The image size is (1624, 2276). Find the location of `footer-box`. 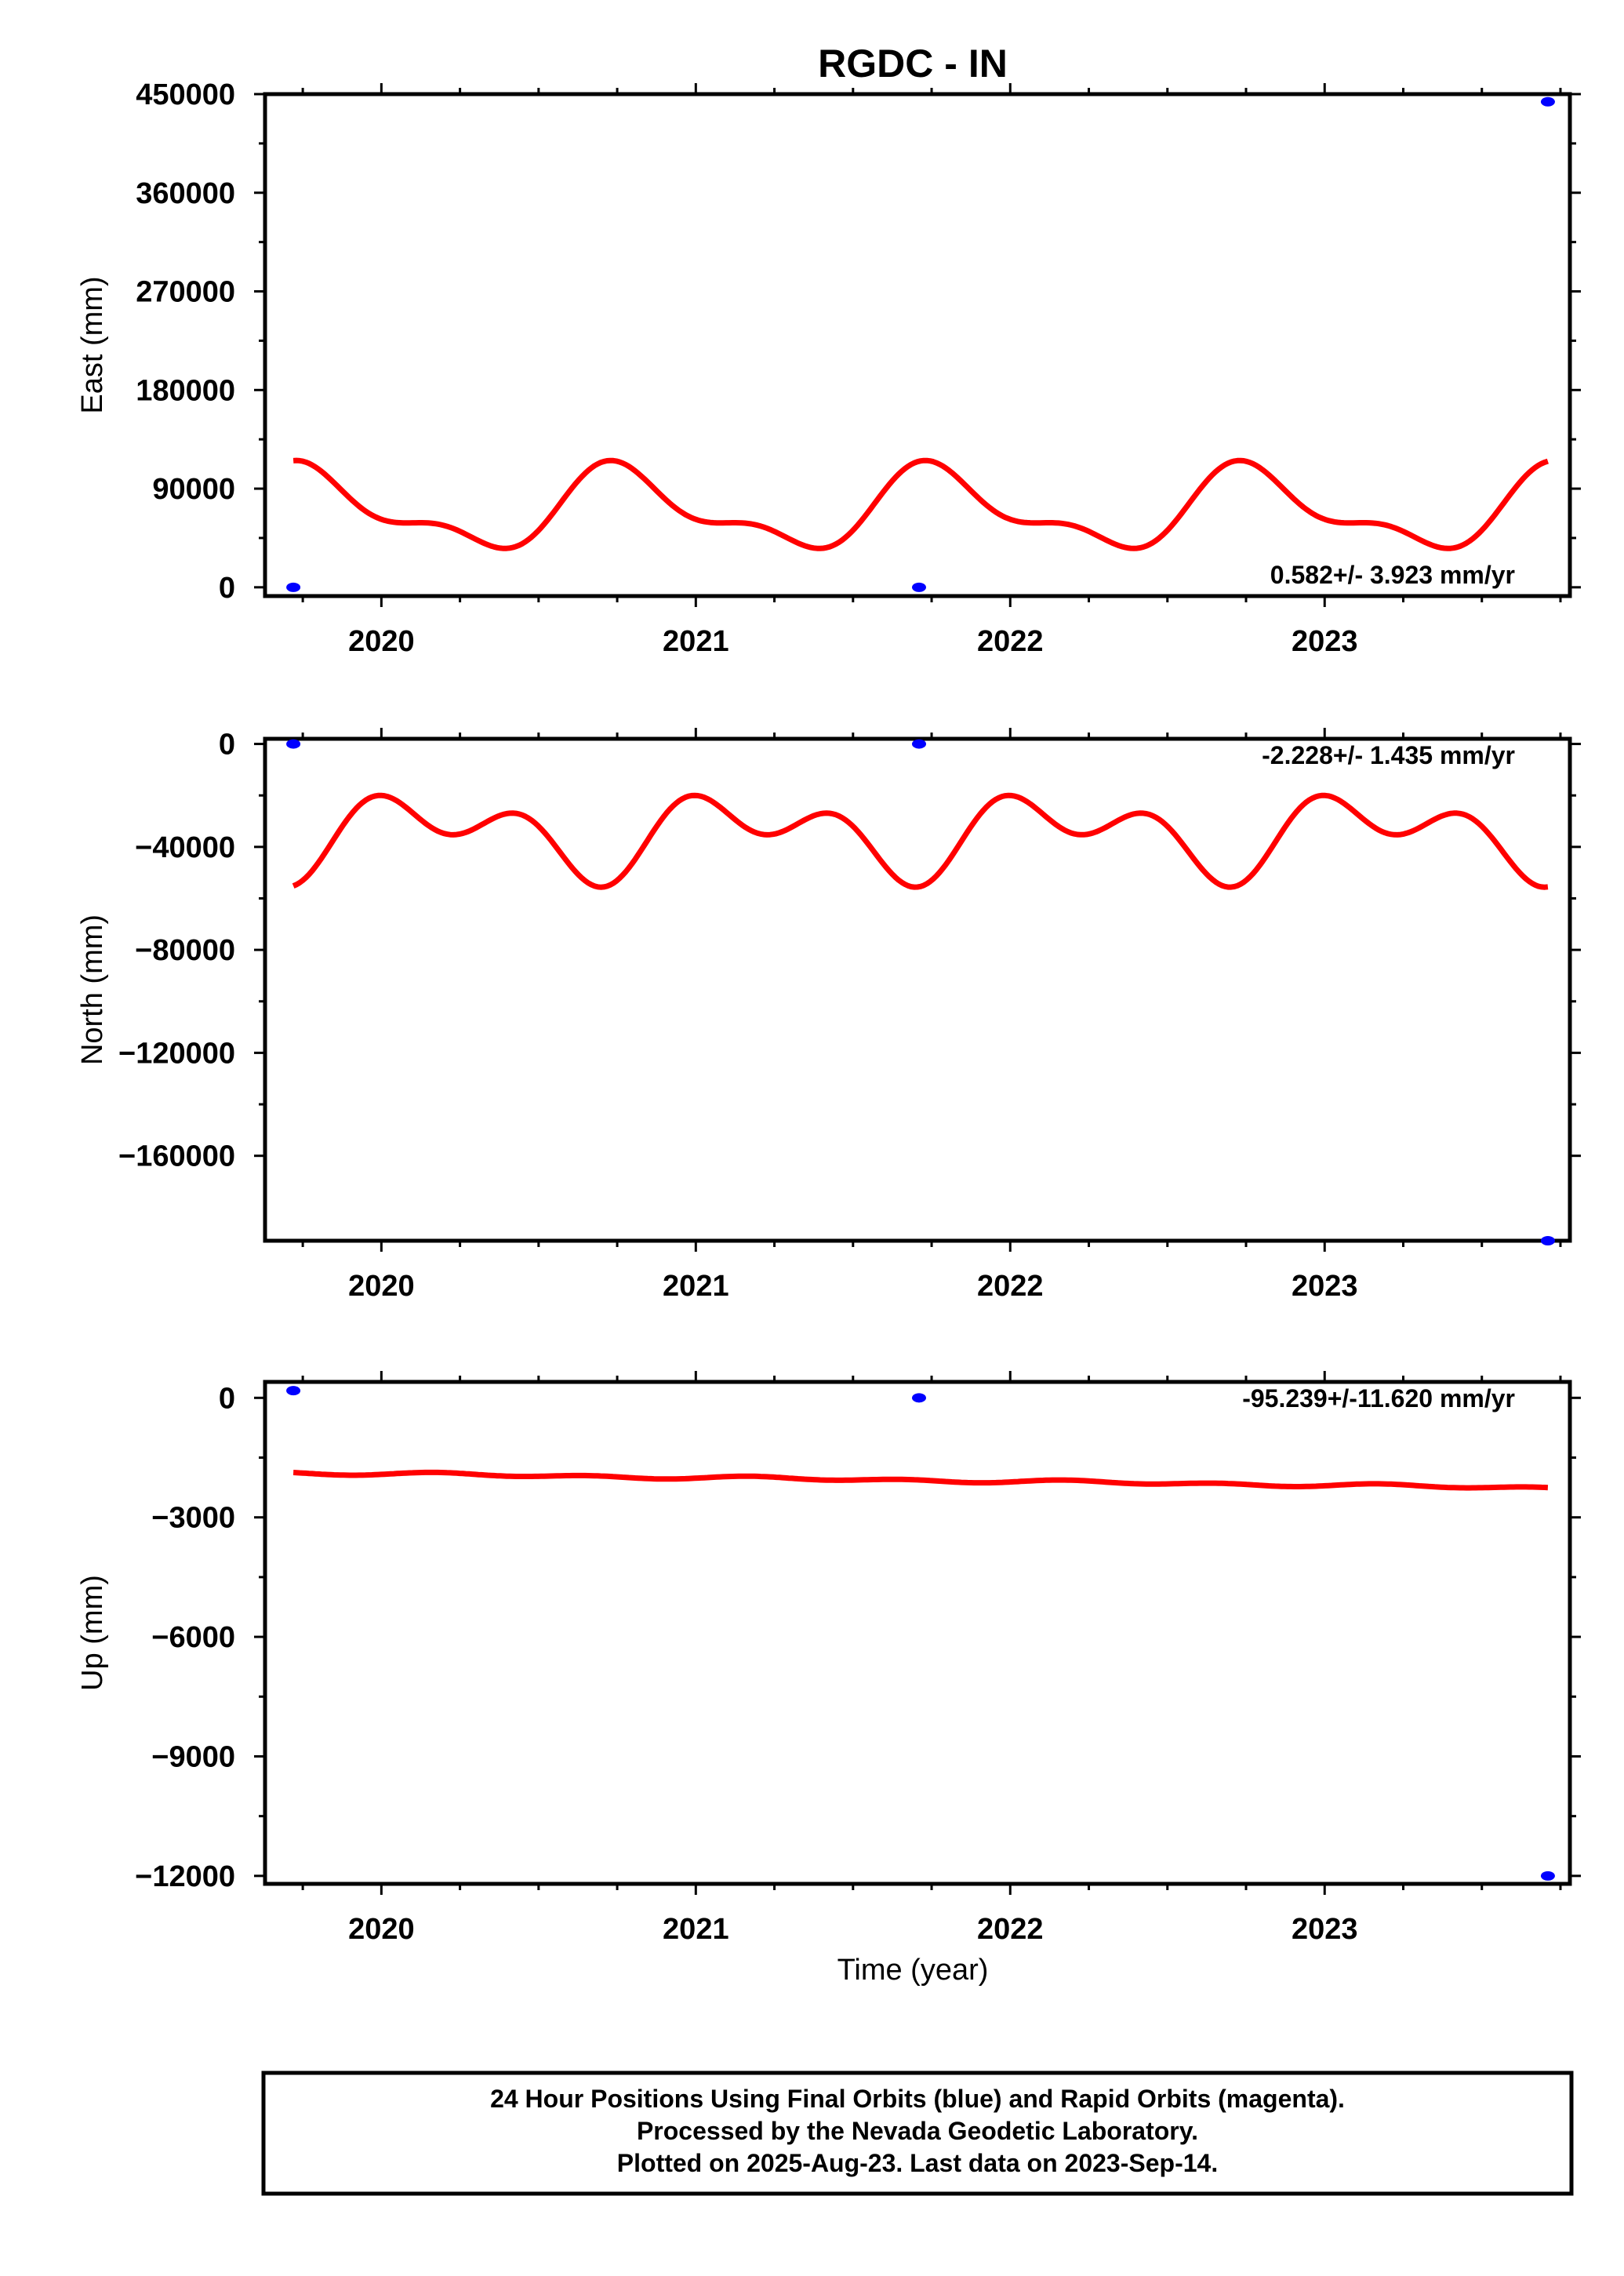

footer-box is located at coordinates (918, 2133).